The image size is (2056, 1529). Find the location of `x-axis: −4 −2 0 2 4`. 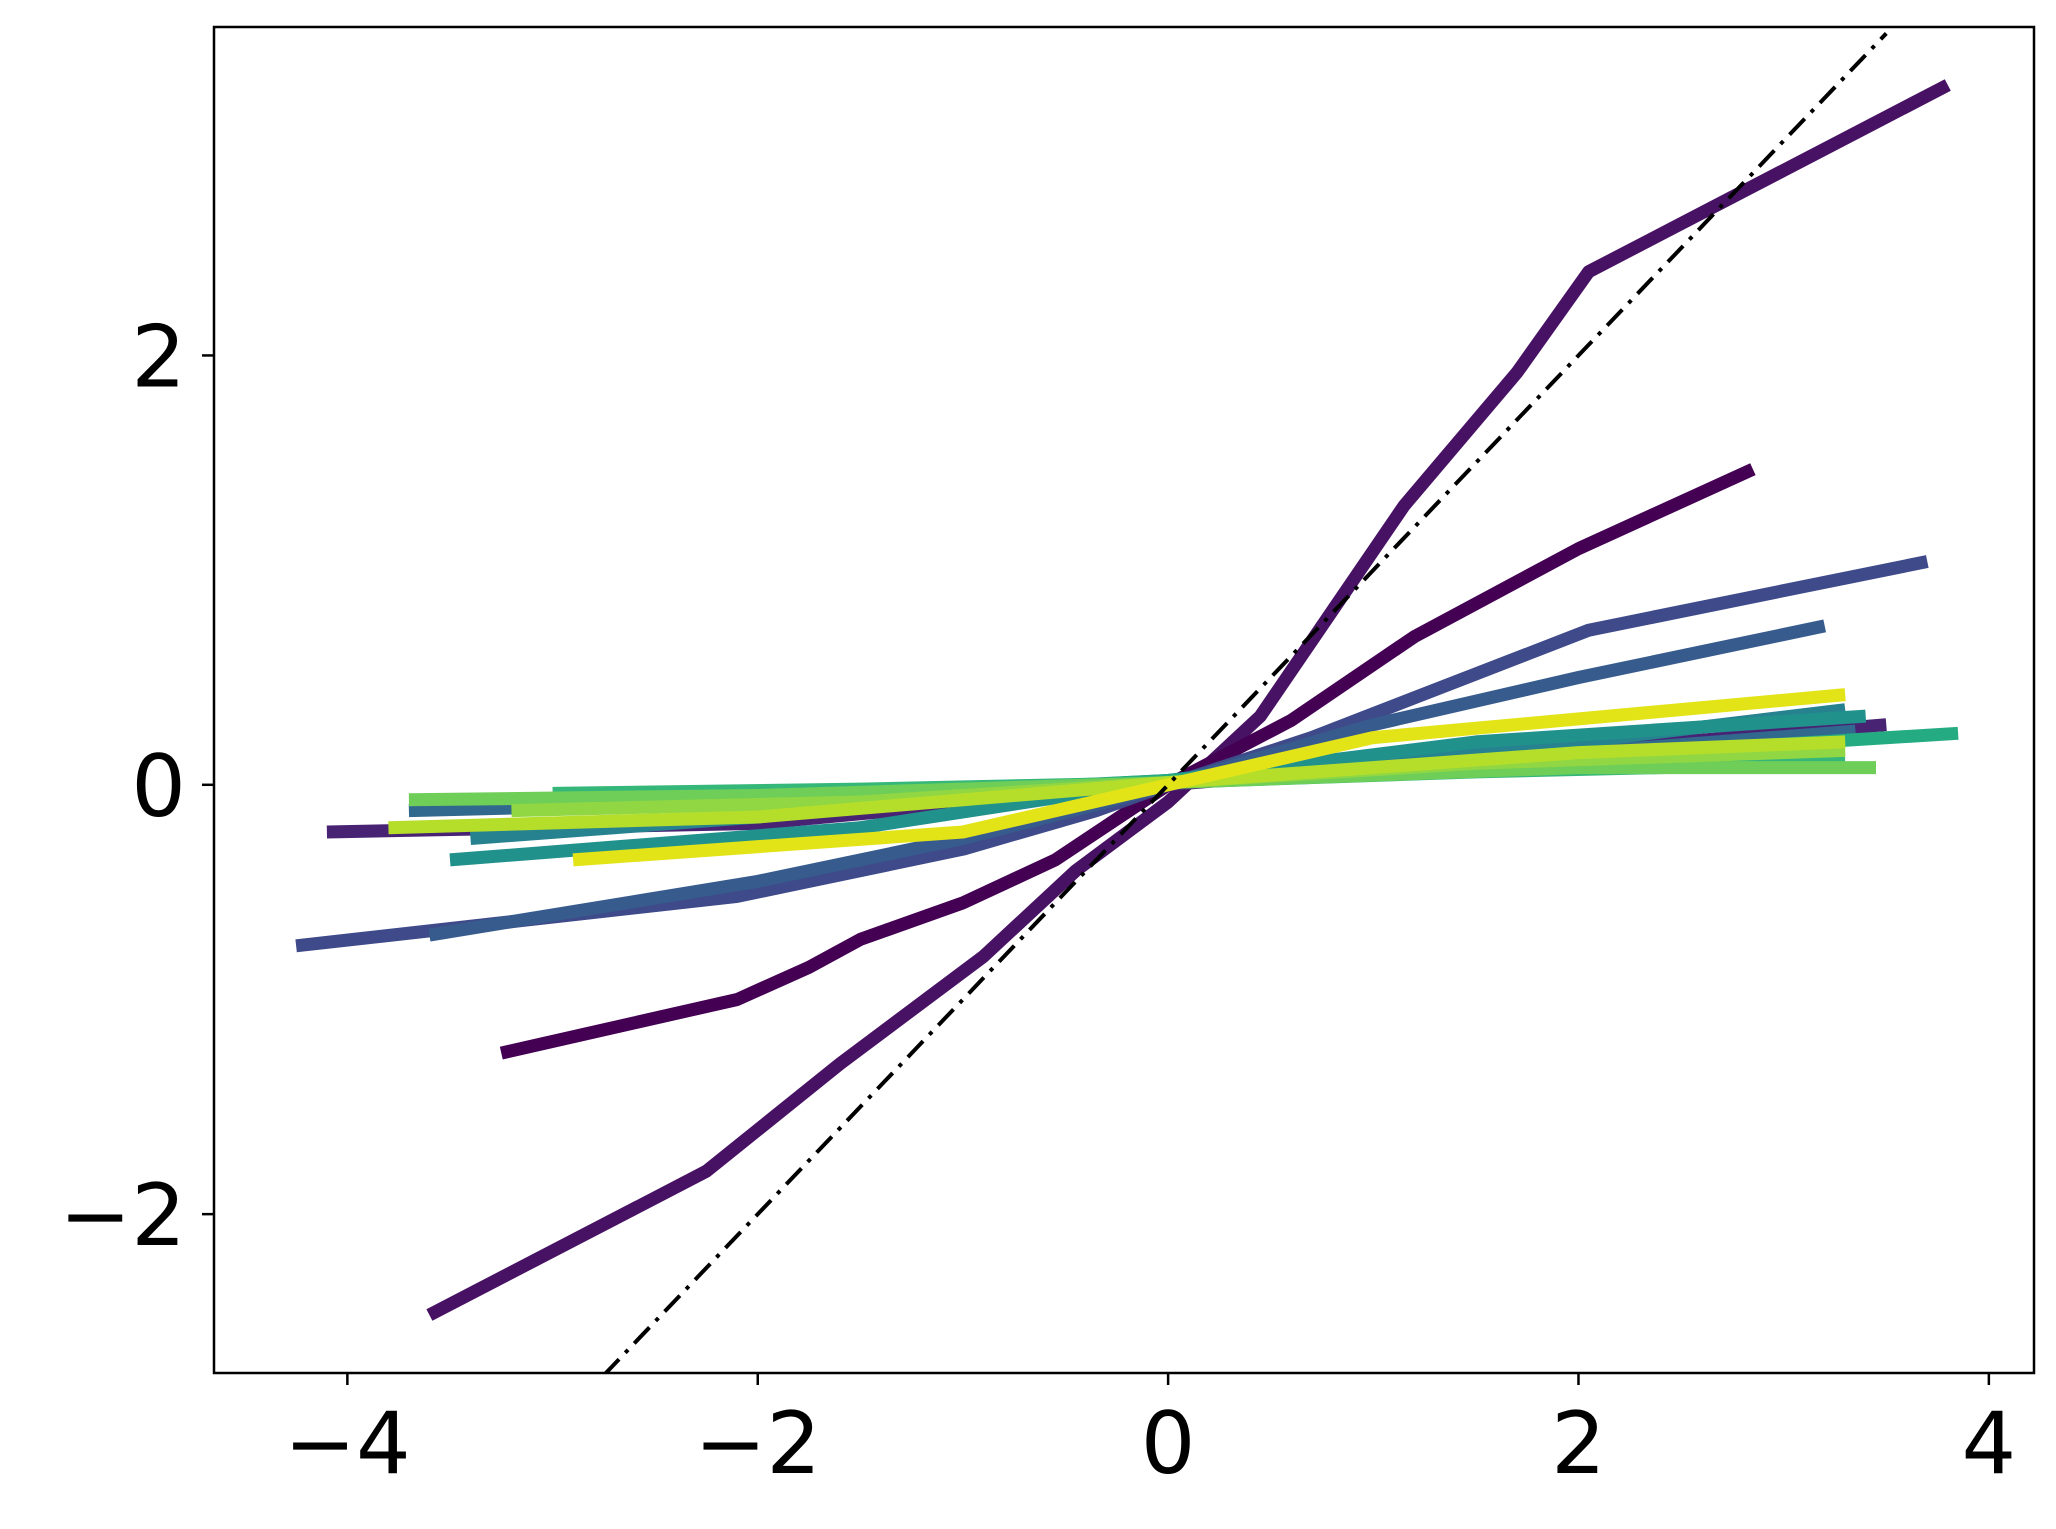

x-axis: −4 −2 0 2 4 is located at coordinates (1150, 1433).